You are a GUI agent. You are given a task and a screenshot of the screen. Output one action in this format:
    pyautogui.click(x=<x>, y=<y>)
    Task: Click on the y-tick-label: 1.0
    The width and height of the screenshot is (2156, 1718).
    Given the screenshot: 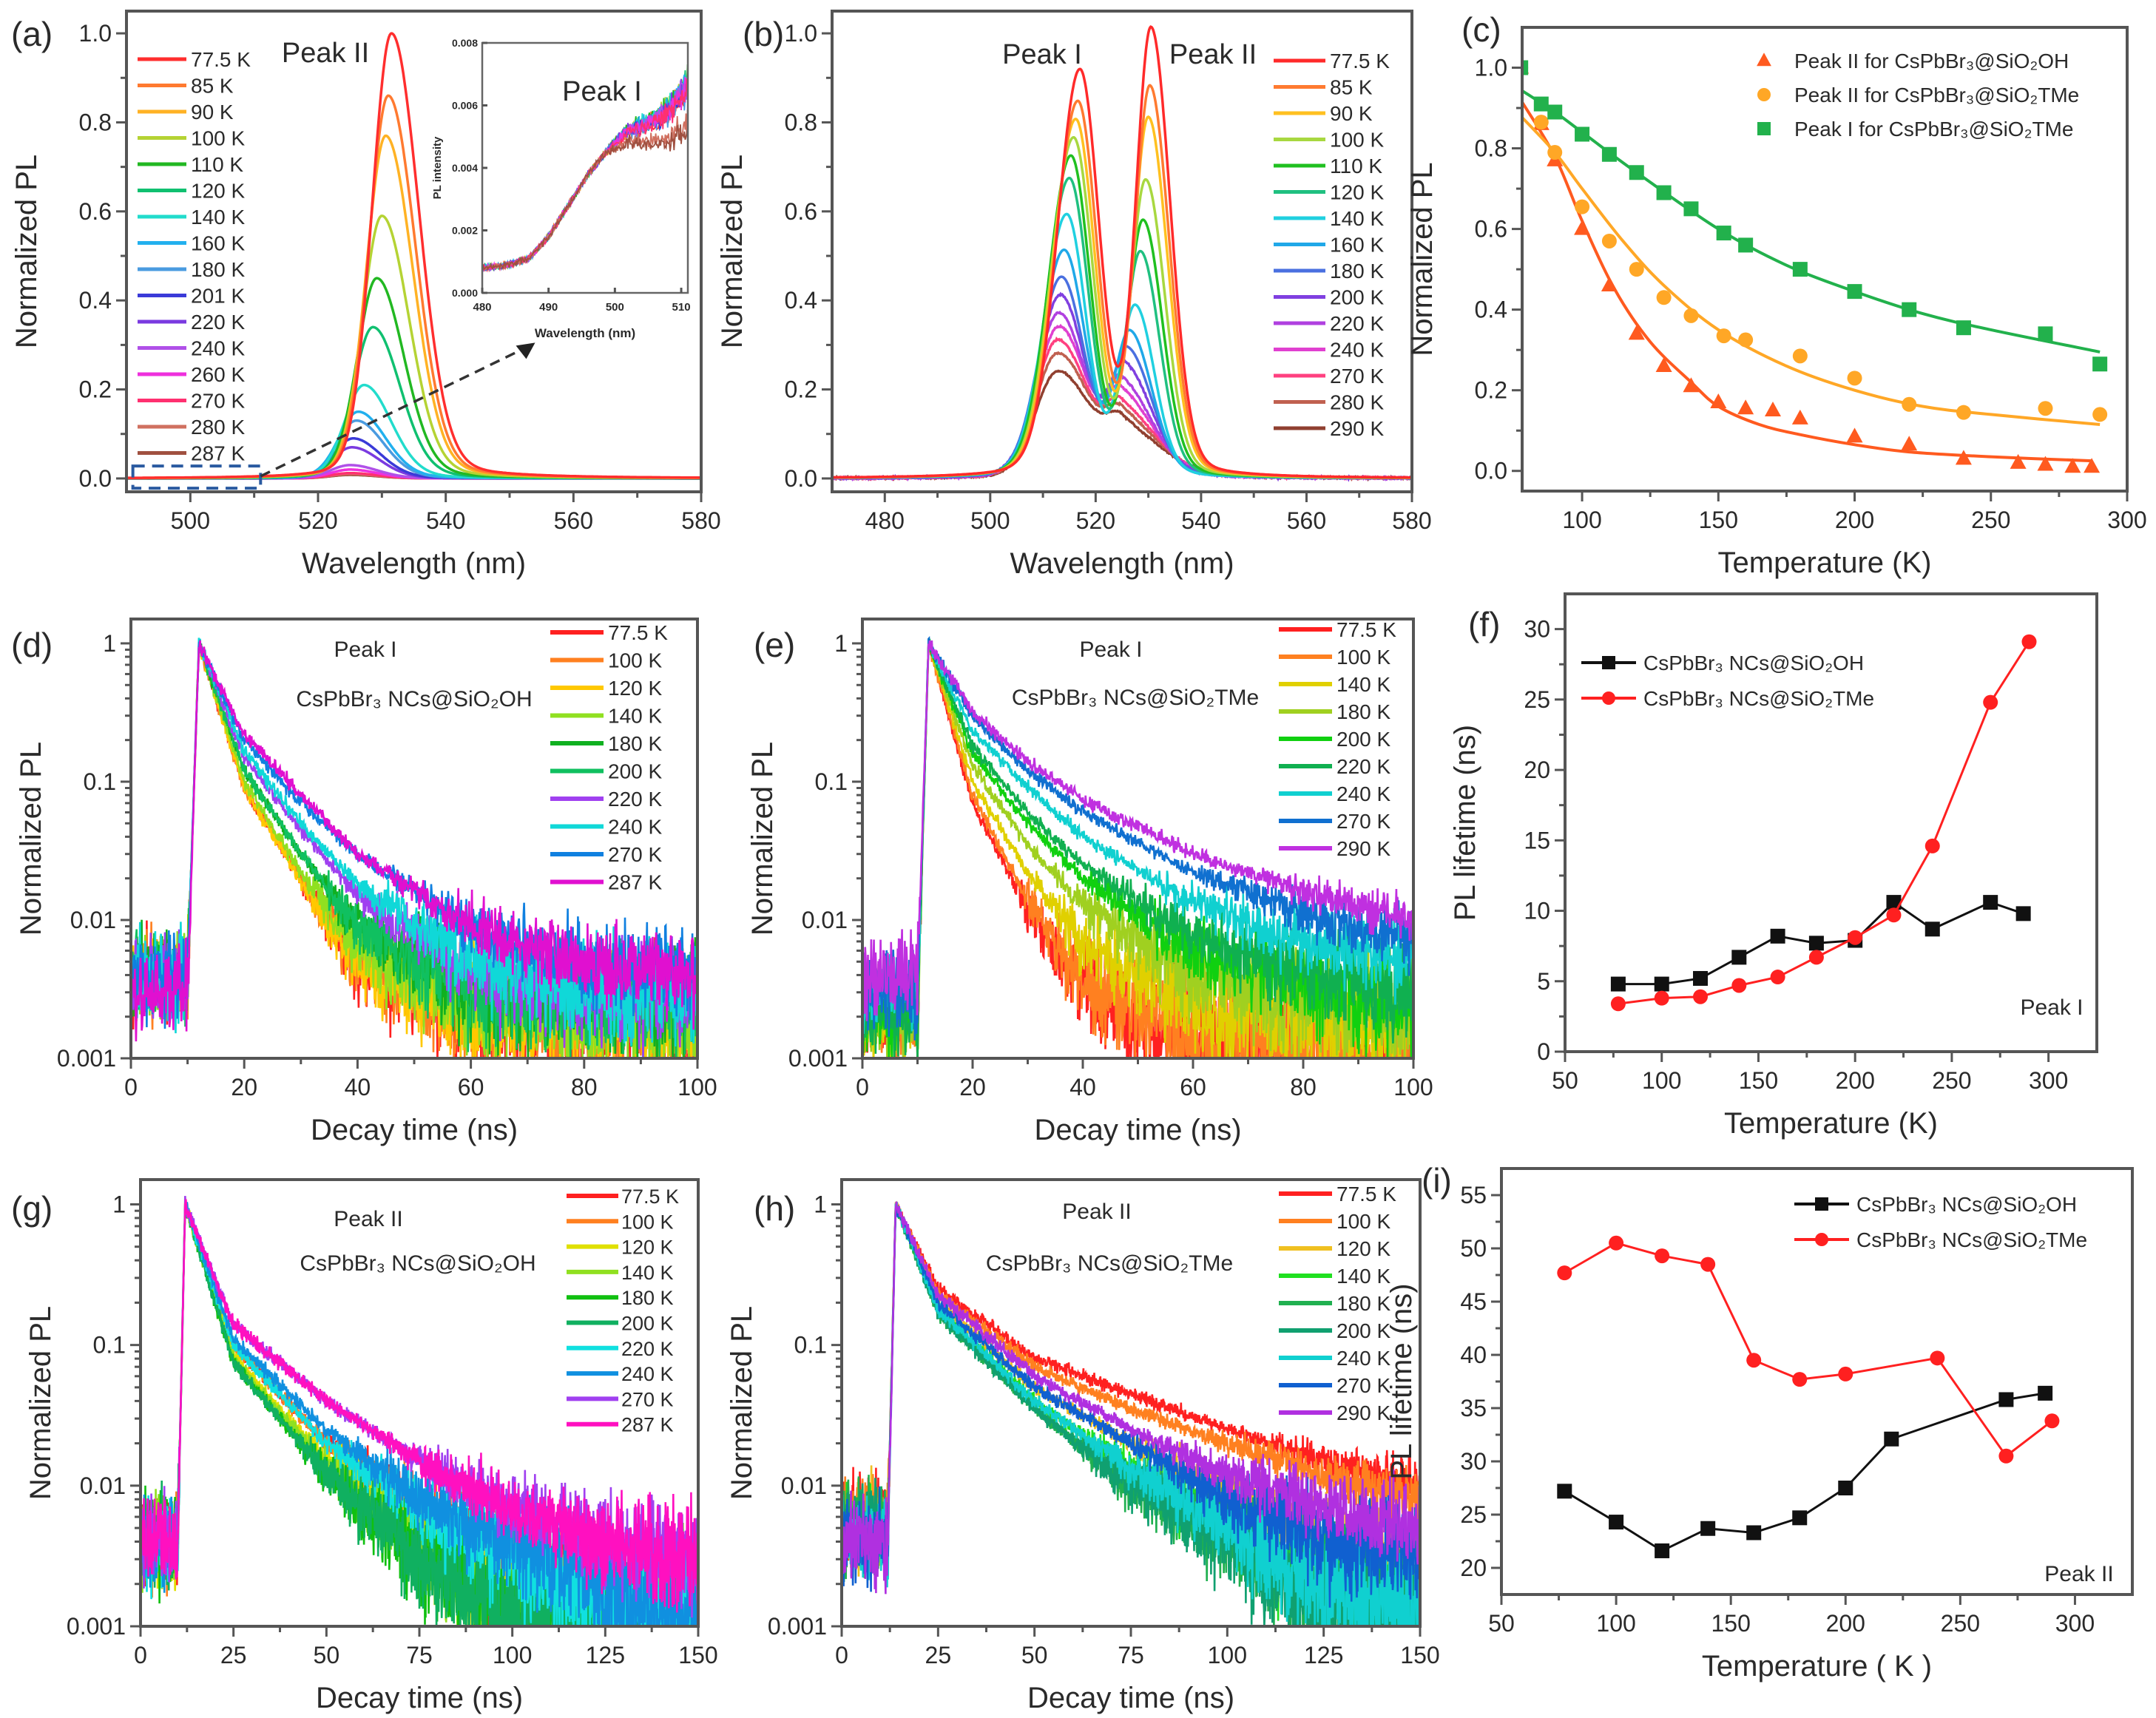 What is the action you would take?
    pyautogui.click(x=95, y=33)
    